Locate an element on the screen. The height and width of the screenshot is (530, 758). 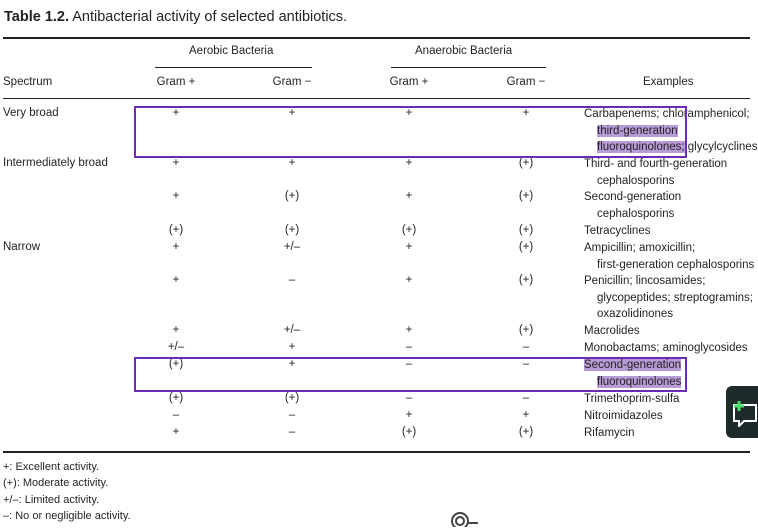
examples-line: Ampicillin; amoxicillin; is located at coordinates (669, 248).